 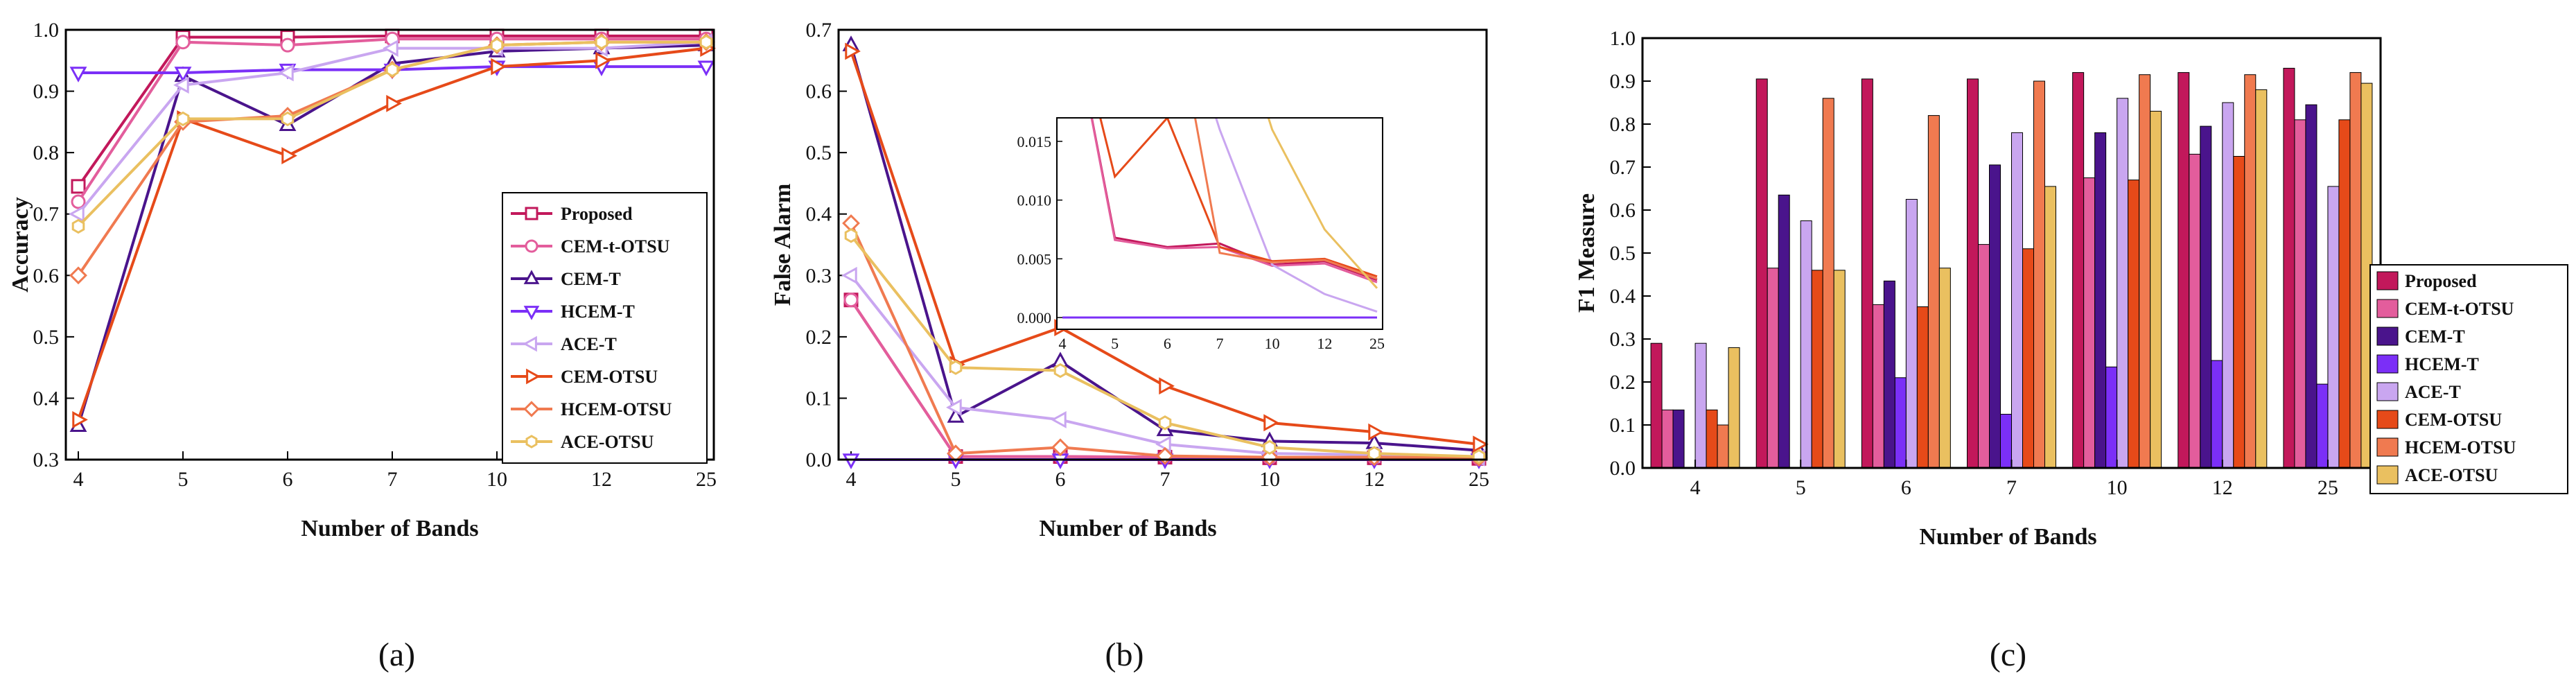 I want to click on inset-x-tick-label: 4, so click(x=1063, y=343).